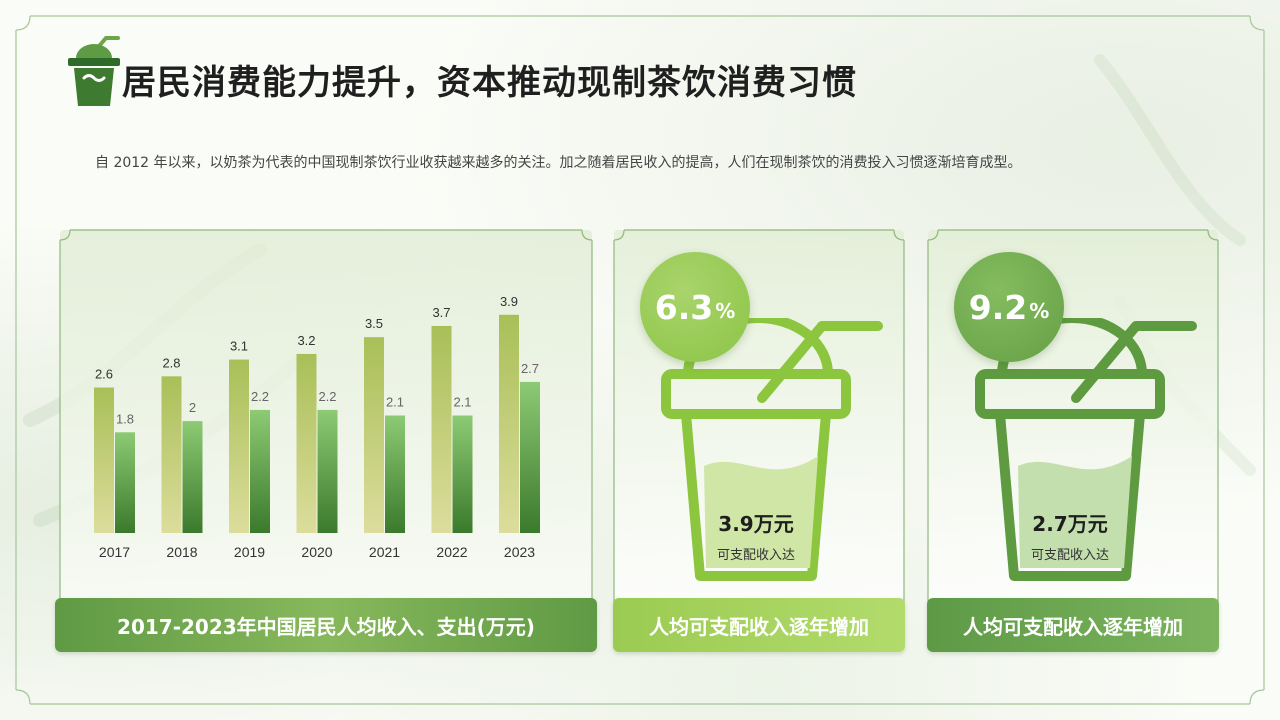 Image resolution: width=1280 pixels, height=720 pixels. I want to click on data-label-2023-series1: 3.9, so click(509, 301).